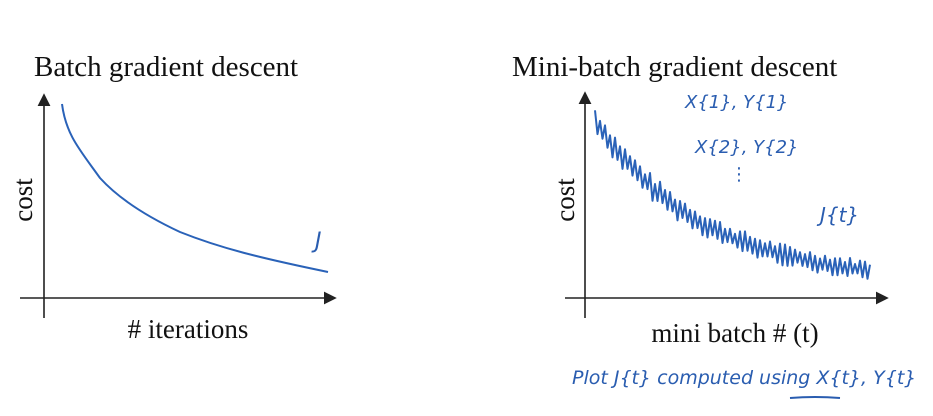  Describe the element at coordinates (744, 378) in the screenshot. I see `note: Plot J{t} computed using X{t}, Y{t}` at that location.